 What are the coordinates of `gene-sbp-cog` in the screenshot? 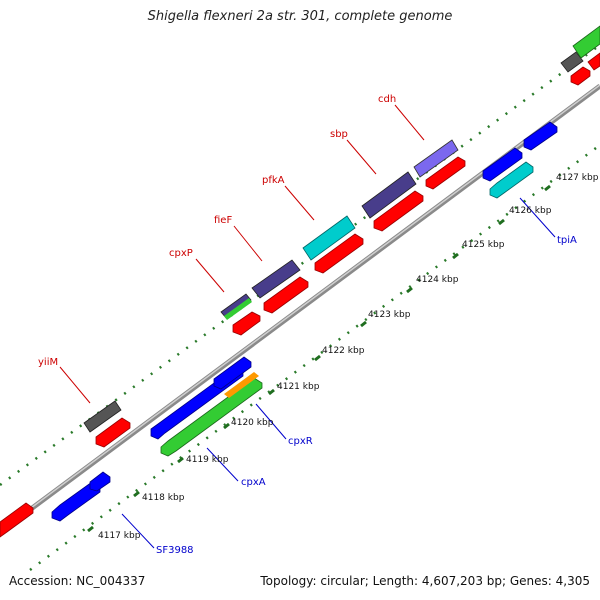 It's located at (389, 195).